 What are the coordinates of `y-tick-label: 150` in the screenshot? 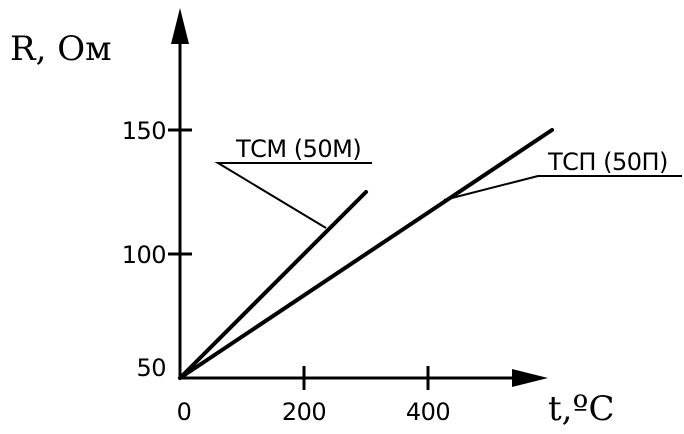 It's located at (144, 131).